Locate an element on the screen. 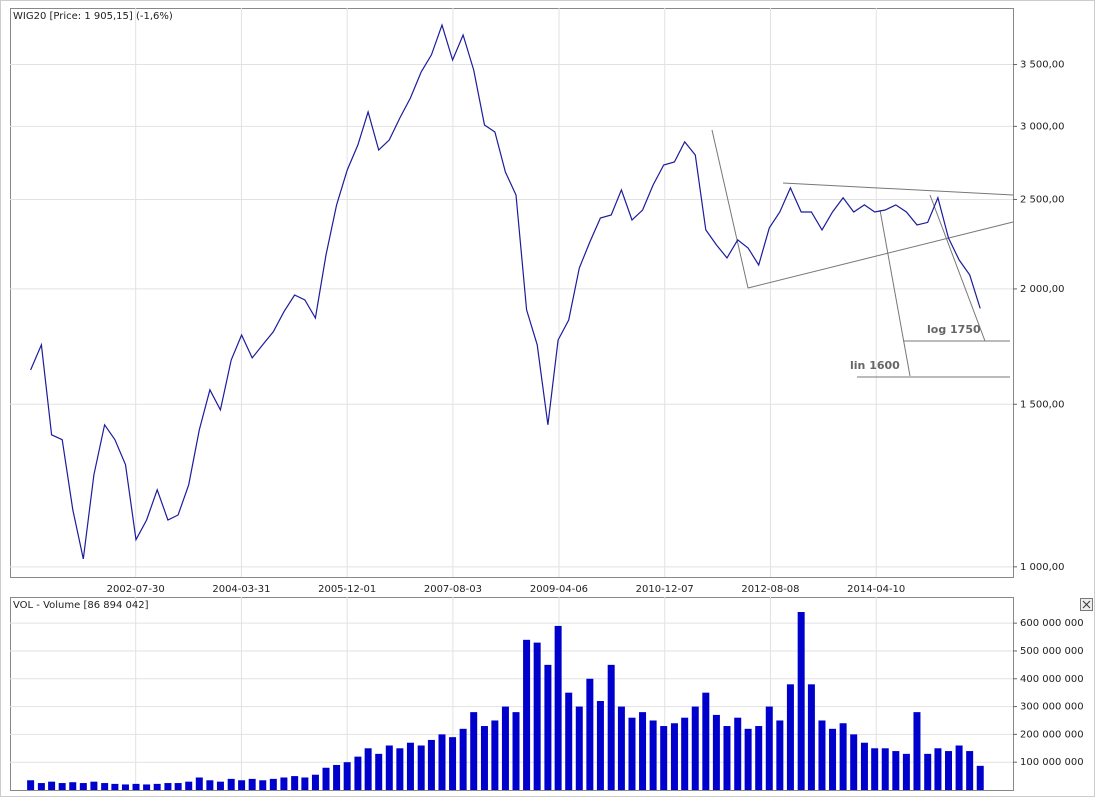 Image resolution: width=1095 pixels, height=797 pixels. close-button is located at coordinates (1086, 604).